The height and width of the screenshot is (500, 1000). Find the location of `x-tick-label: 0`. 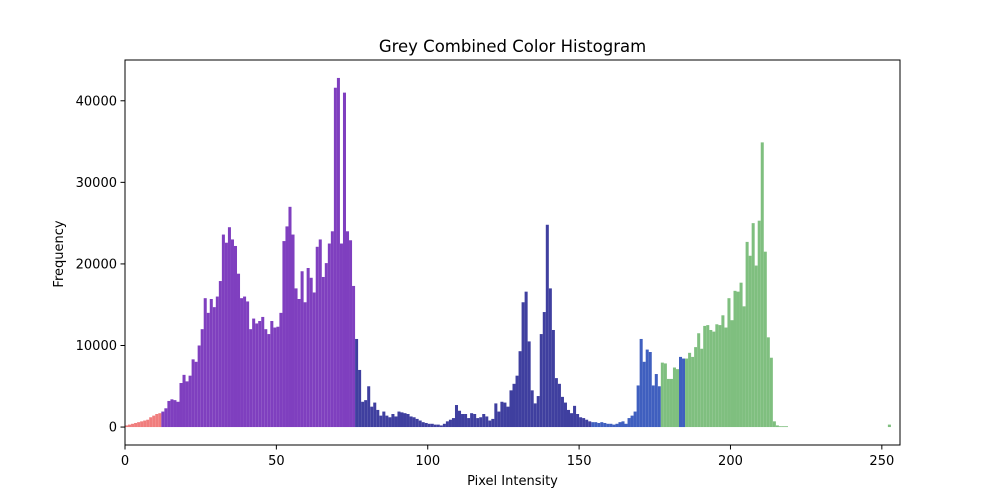

x-tick-label: 0 is located at coordinates (125, 461).